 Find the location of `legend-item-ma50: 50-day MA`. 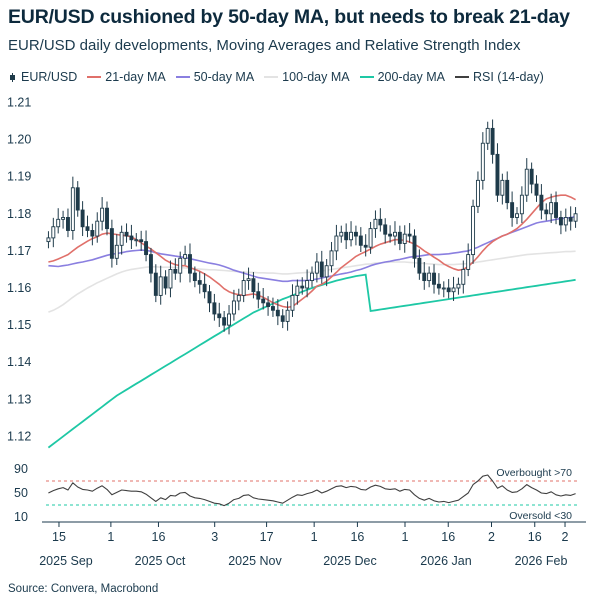

legend-item-ma50: 50-day MA is located at coordinates (215, 77).